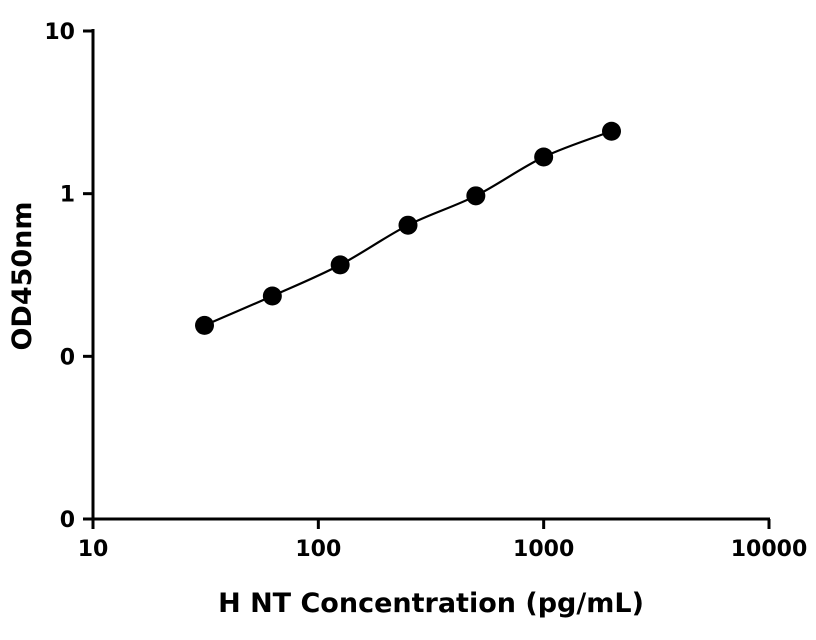 This screenshot has height=640, width=816. I want to click on x-tick-label: 1000, so click(543, 549).